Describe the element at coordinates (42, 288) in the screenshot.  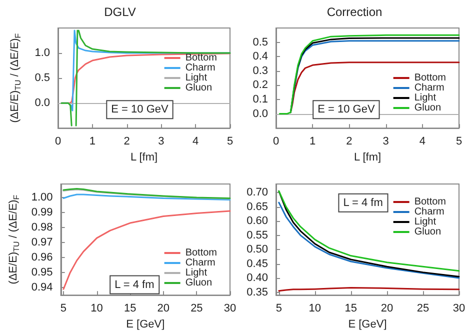
I see `y-tick-label: 0.94` at that location.